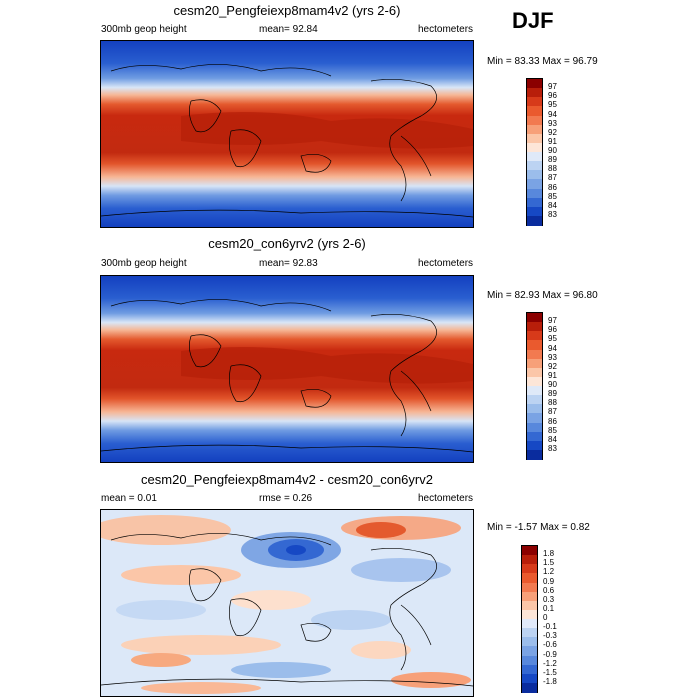  What do you see at coordinates (446, 498) in the screenshot?
I see `panel-3-units: hectometers` at bounding box center [446, 498].